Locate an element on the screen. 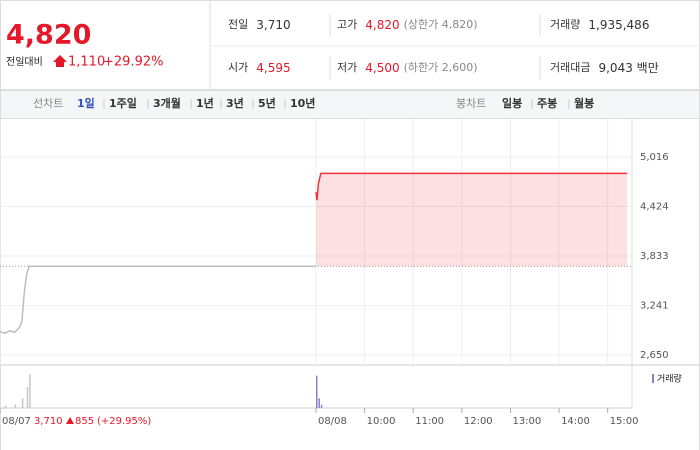  x-tick-label: 12:00 is located at coordinates (478, 421).